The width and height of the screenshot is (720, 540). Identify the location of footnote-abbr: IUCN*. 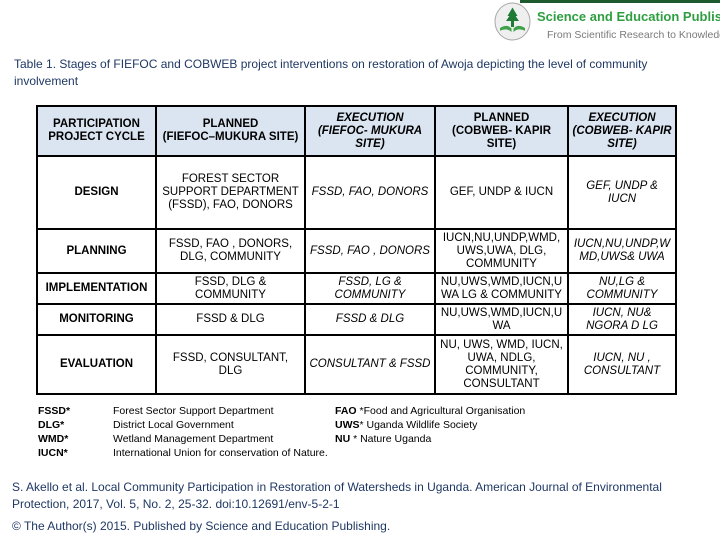
(53, 453).